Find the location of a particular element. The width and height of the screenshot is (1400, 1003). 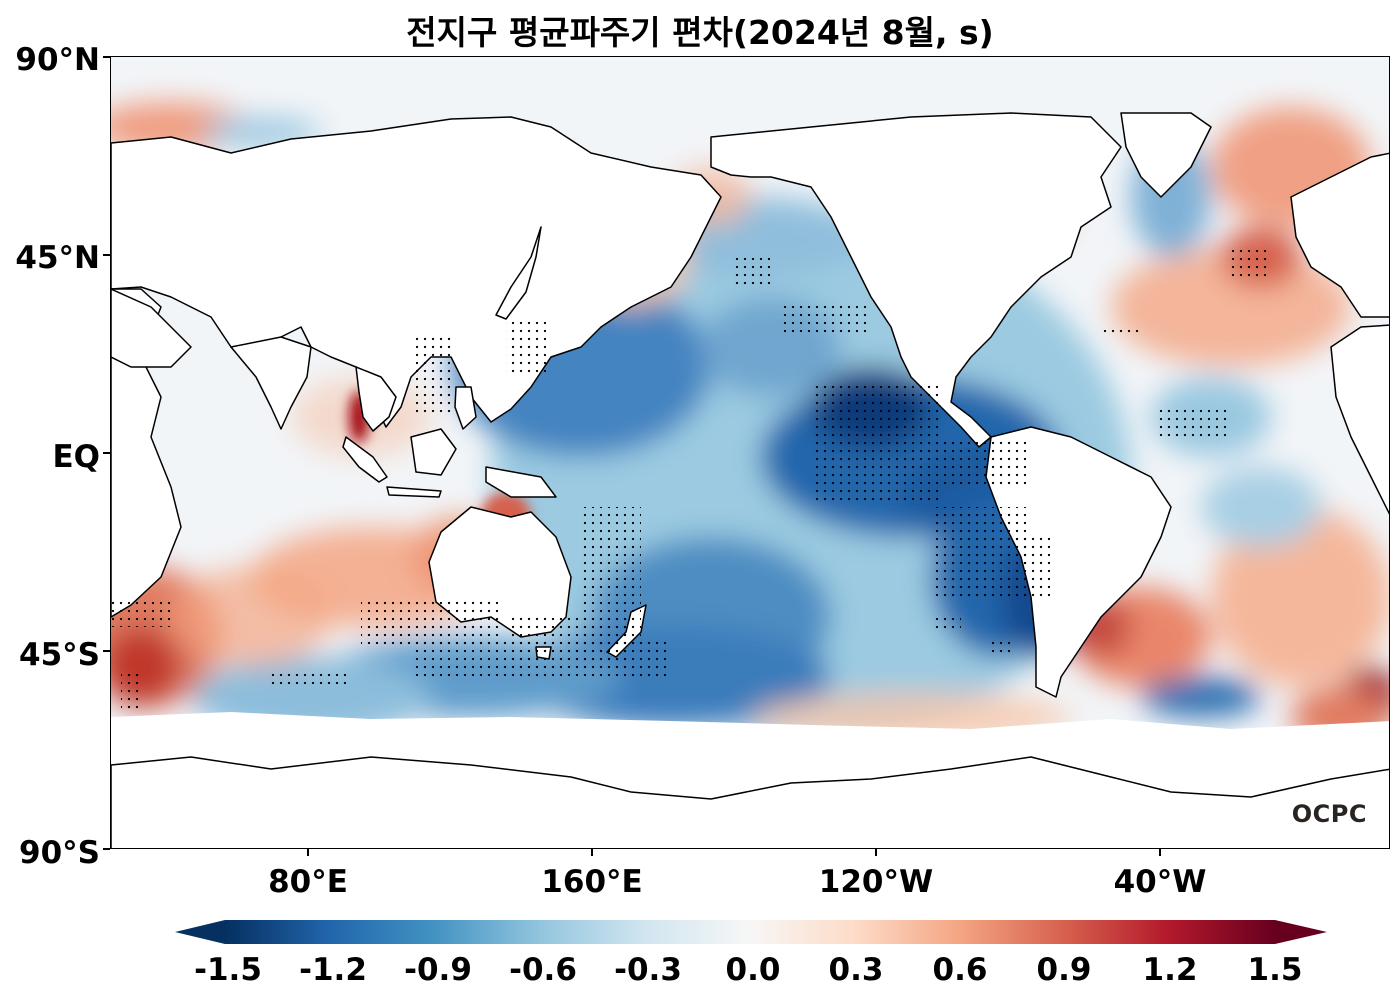

arabia-land is located at coordinates (151, 328).